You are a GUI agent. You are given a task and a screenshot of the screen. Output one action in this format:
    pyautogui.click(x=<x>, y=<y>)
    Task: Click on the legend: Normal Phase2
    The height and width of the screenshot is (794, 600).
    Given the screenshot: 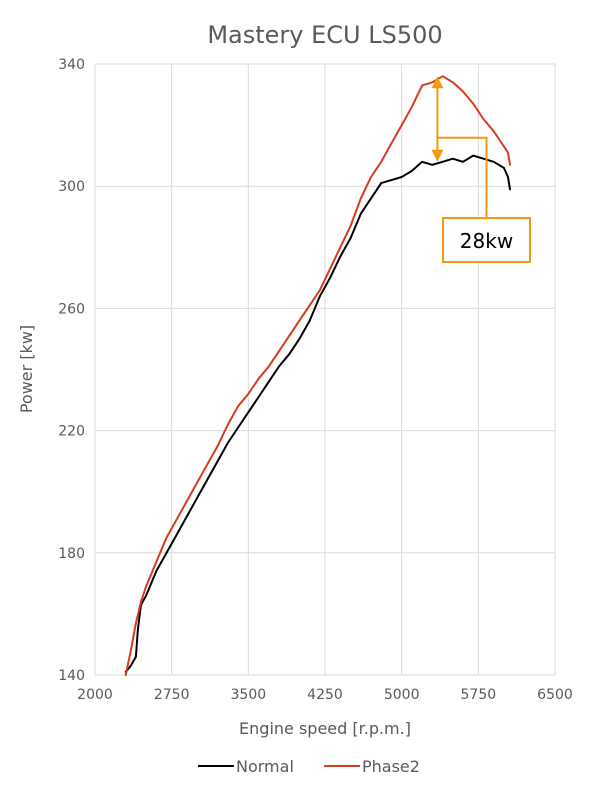 What is the action you would take?
    pyautogui.click(x=309, y=766)
    